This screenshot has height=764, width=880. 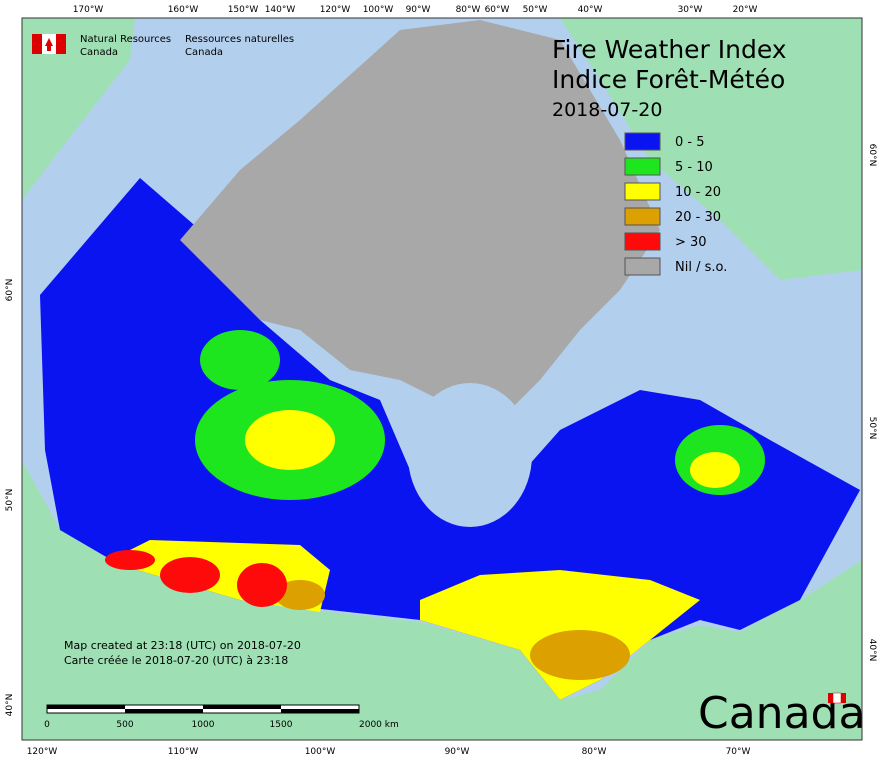 I want to click on scale-label: 500, so click(x=124, y=725).